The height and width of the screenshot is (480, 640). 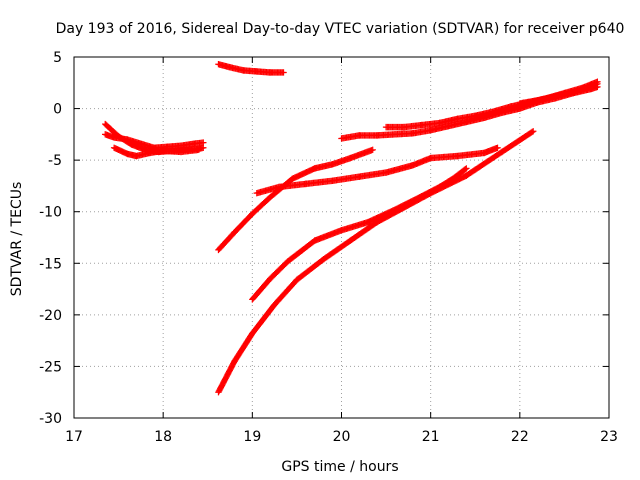 I want to click on y-tick-label: -5, so click(x=55, y=161).